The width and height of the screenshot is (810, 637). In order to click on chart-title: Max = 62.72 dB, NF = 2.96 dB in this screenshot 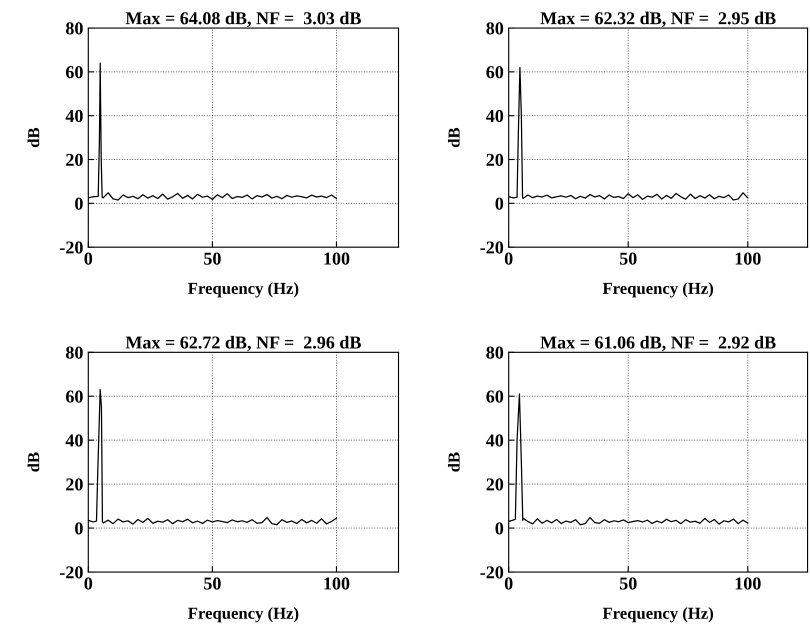, I will do `click(243, 344)`.